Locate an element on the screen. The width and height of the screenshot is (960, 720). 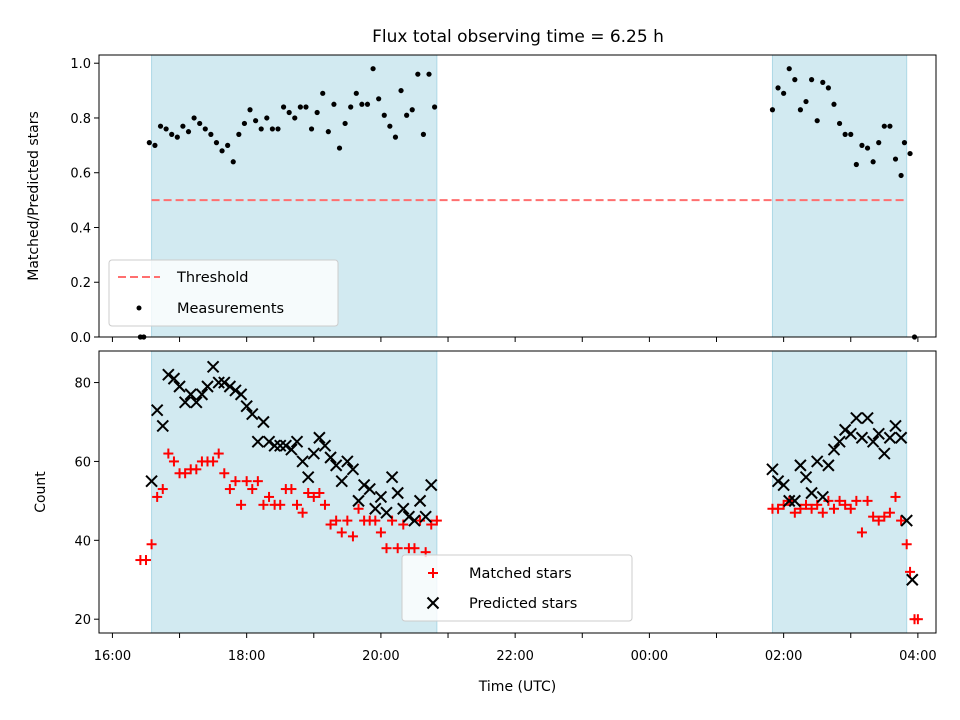
legend-measurements-swatch is located at coordinates (139, 308).